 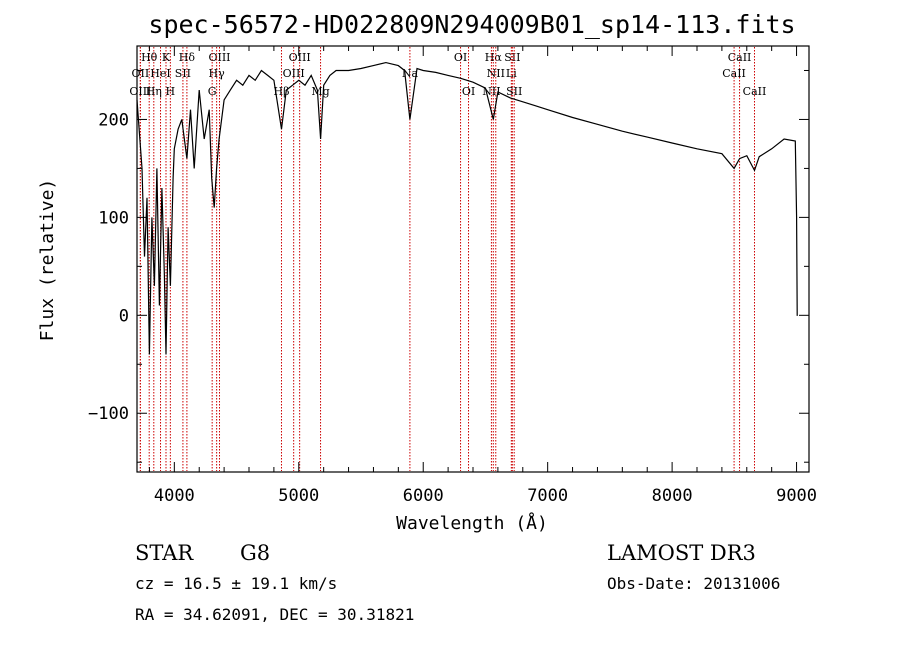 What do you see at coordinates (255, 553) in the screenshot?
I see `object-subclass: G8` at bounding box center [255, 553].